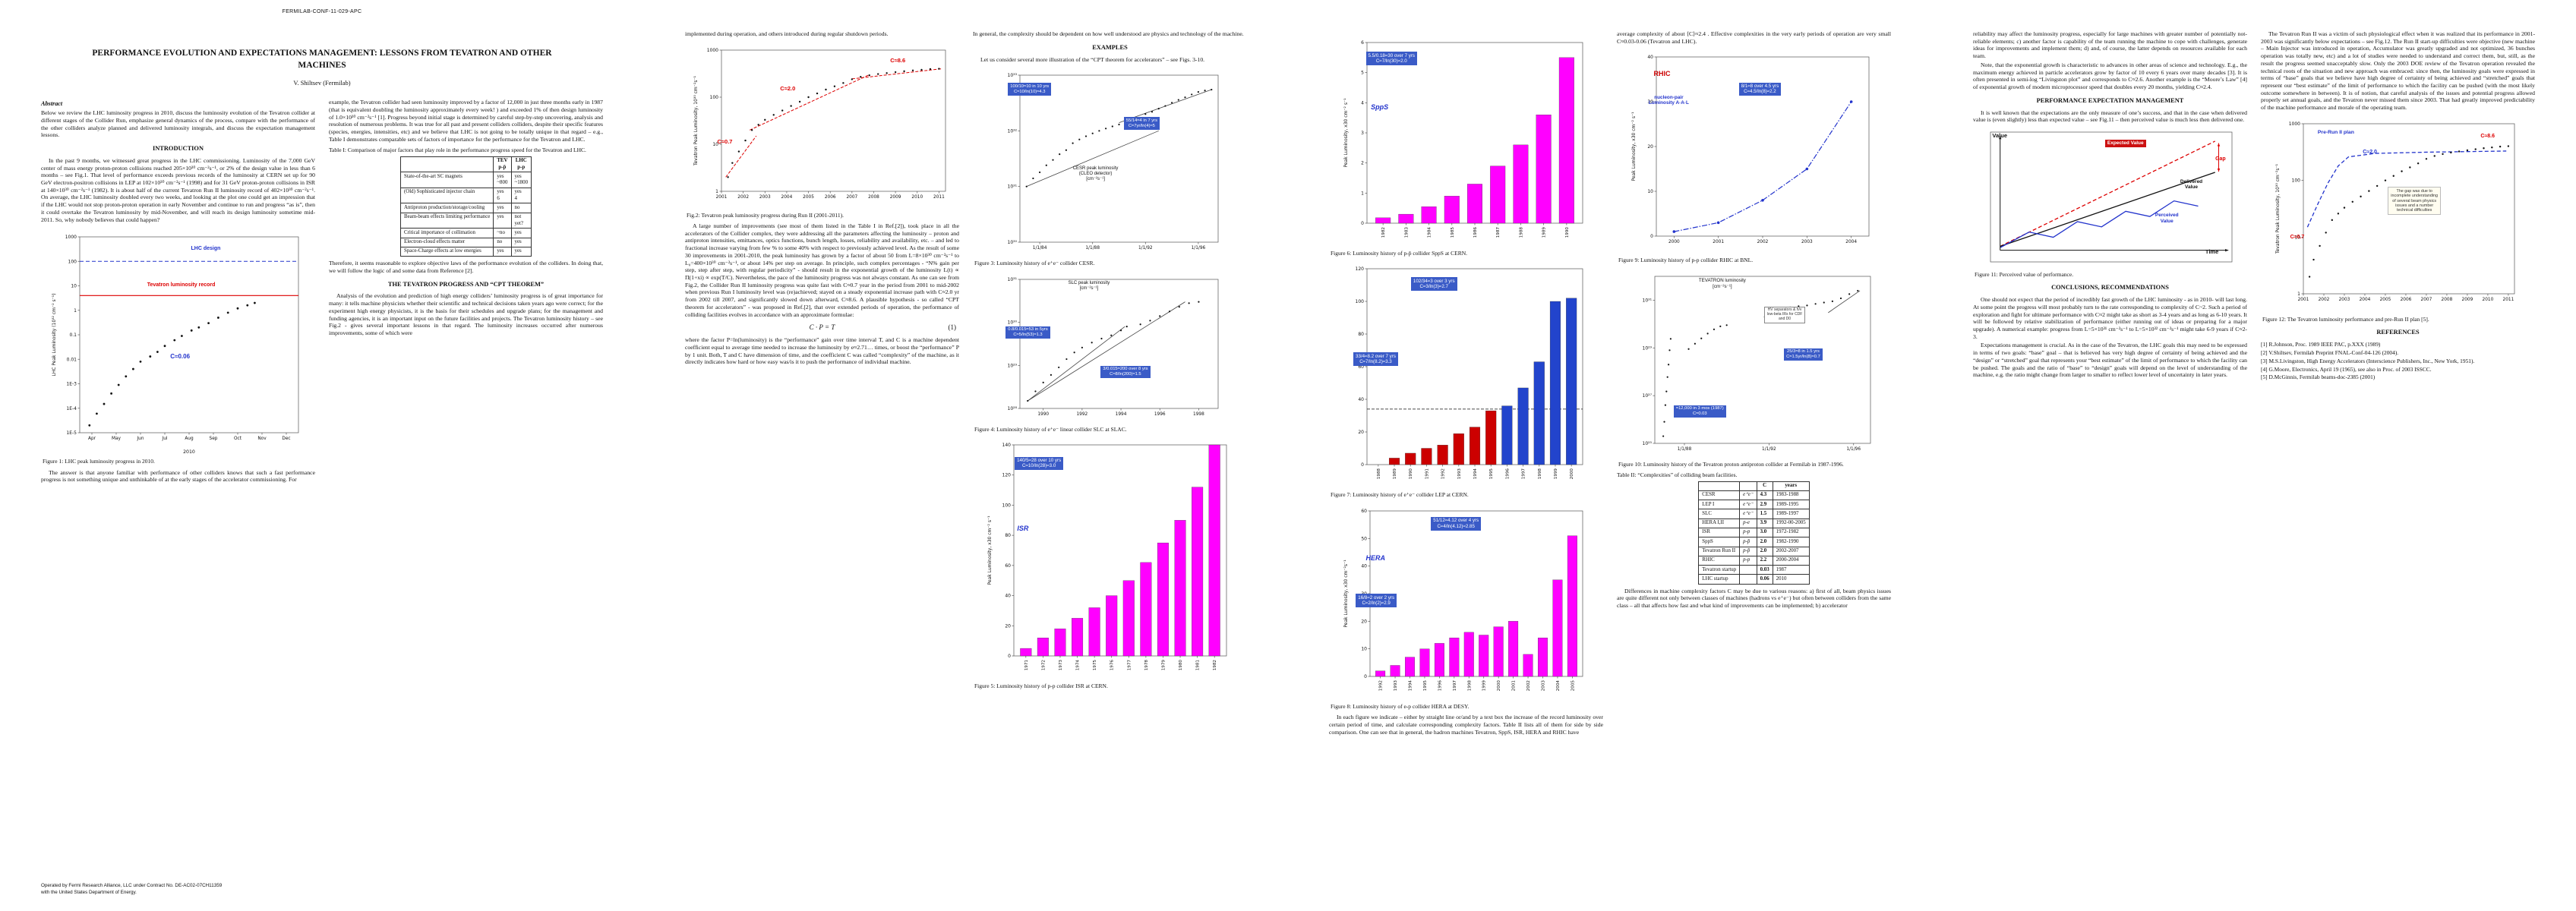 The image size is (2576, 911). I want to click on equation-1-number: (1), so click(953, 327).